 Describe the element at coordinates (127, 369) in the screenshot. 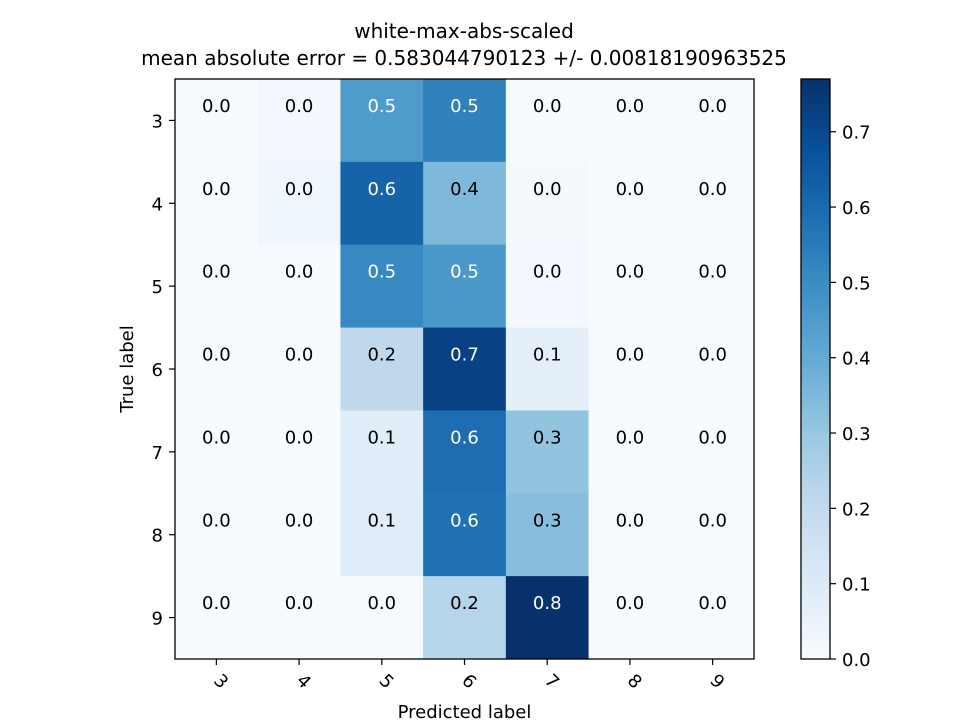

I see `y-axis-label: True label` at that location.